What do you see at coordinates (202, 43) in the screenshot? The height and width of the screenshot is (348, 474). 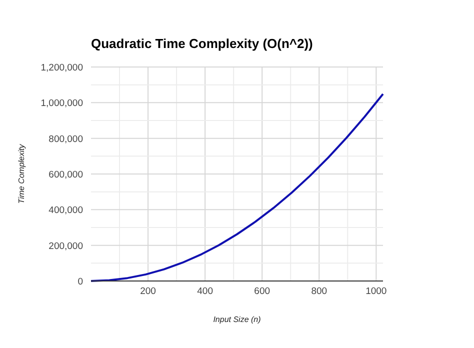 I see `chart-title: Quadratic Time Complexity (O(n^2))` at bounding box center [202, 43].